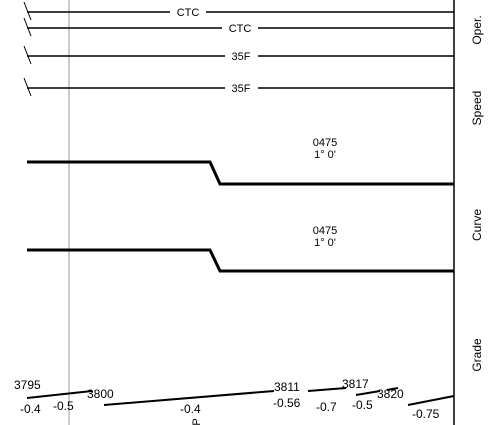  Describe the element at coordinates (477, 355) in the screenshot. I see `section-label-grade: Grade` at that location.